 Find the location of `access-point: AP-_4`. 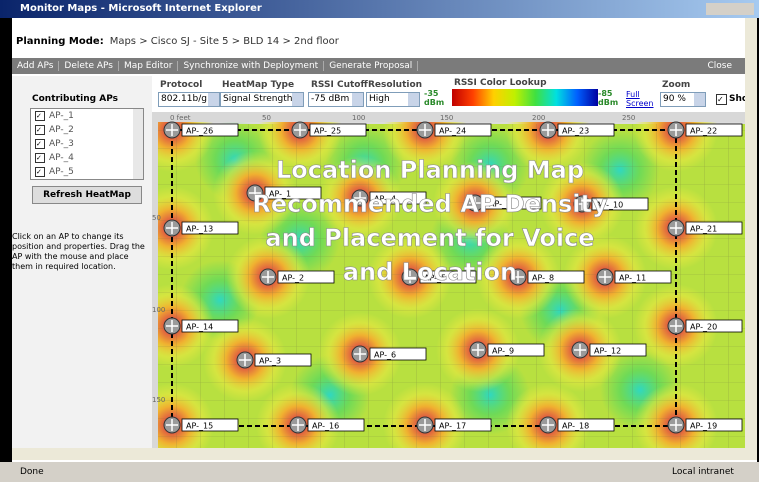

access-point: AP-_4 is located at coordinates (389, 198).